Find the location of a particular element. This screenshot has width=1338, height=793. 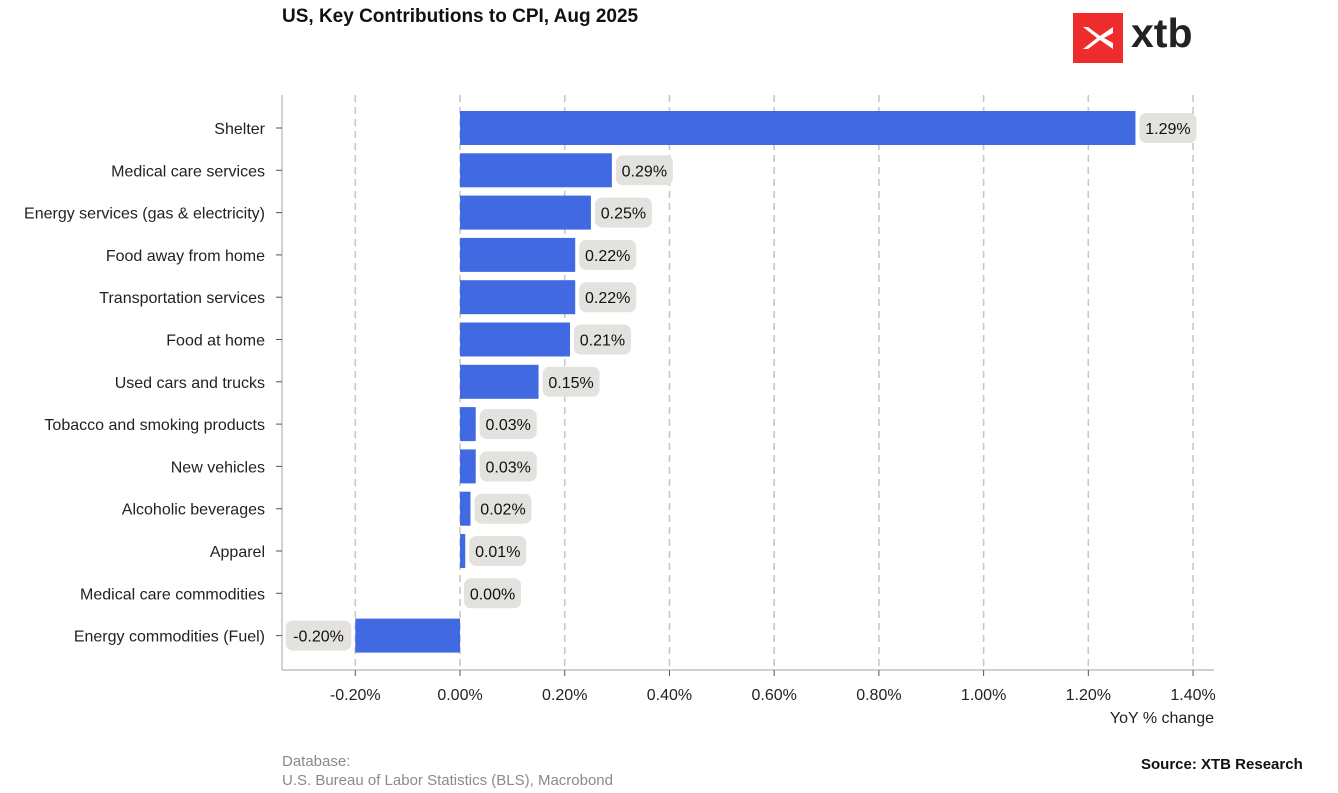

category-label: Apparel is located at coordinates (237, 552).